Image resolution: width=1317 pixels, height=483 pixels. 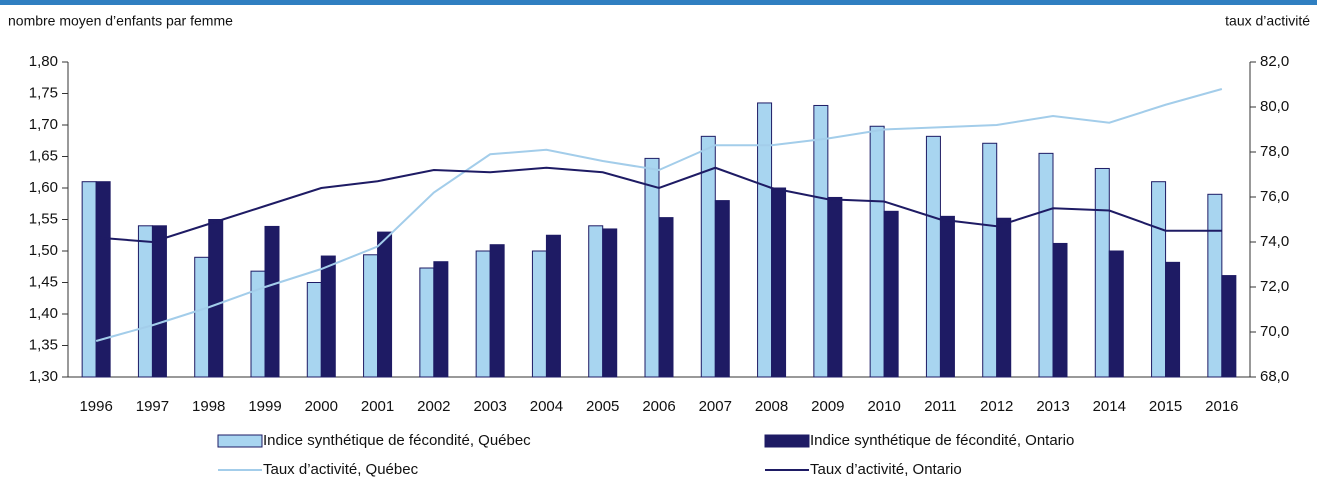 I want to click on y-tick-label: 1,60, so click(x=43, y=187).